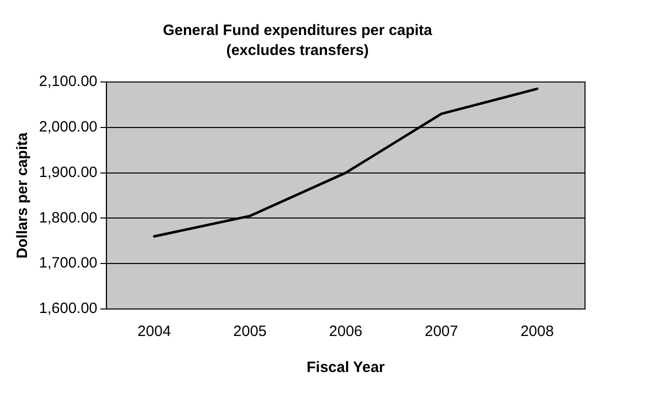 The width and height of the screenshot is (655, 401). I want to click on x-tick-label: 2006, so click(345, 331).